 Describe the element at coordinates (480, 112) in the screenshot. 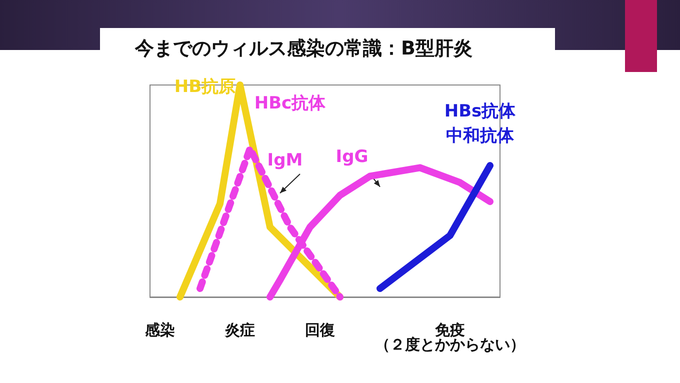

I see `text: HBs抗体` at that location.